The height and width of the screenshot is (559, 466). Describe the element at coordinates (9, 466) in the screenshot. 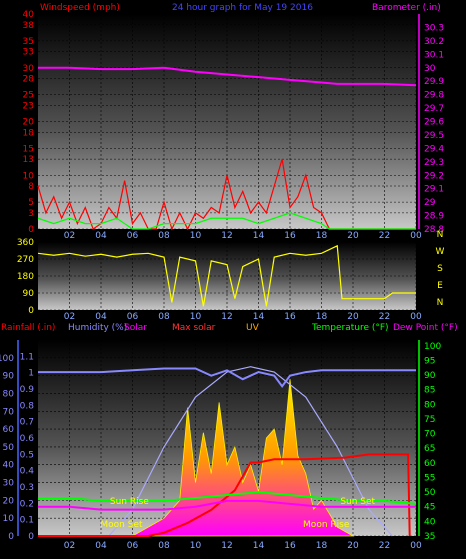

I see `y-tick-label-humidity: 40` at that location.